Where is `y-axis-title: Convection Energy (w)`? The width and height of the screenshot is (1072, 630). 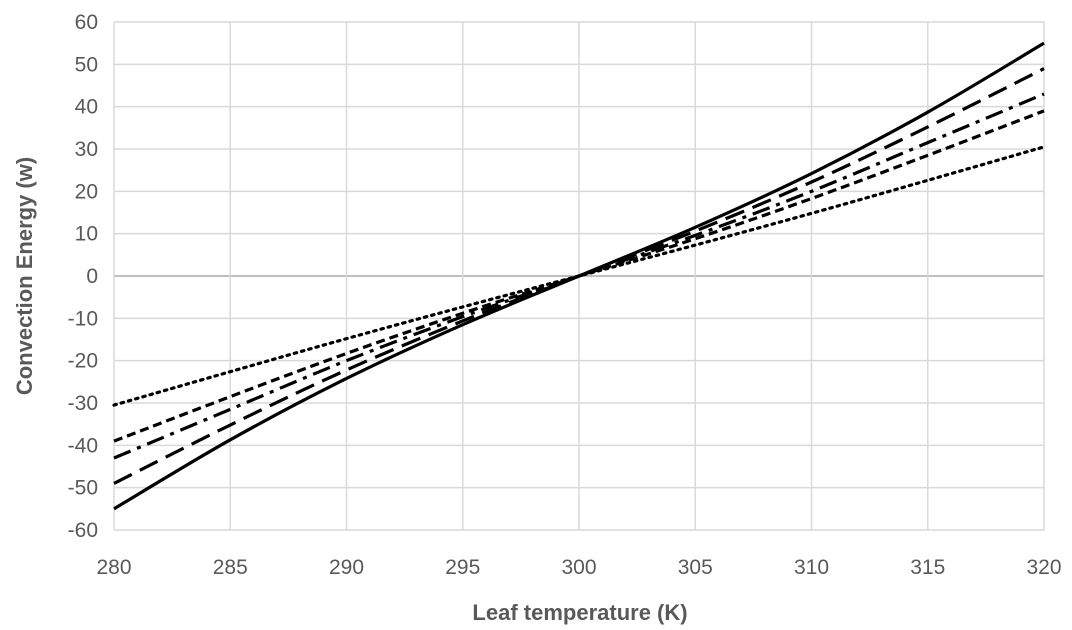
y-axis-title: Convection Energy (w) is located at coordinates (24, 276).